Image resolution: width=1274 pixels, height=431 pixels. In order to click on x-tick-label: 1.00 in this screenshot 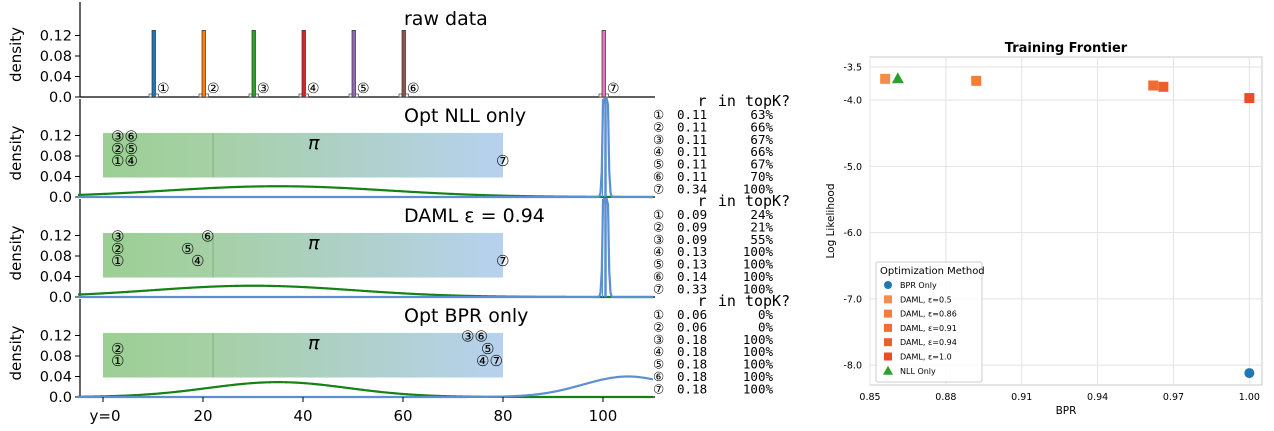, I will do `click(1249, 397)`.